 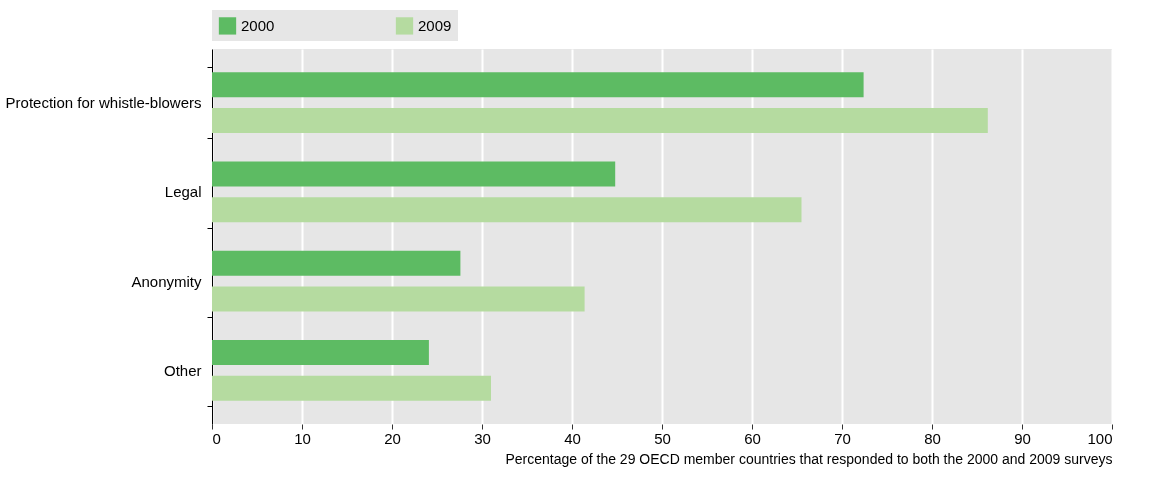 I want to click on x-tick-label: 80, so click(x=932, y=438).